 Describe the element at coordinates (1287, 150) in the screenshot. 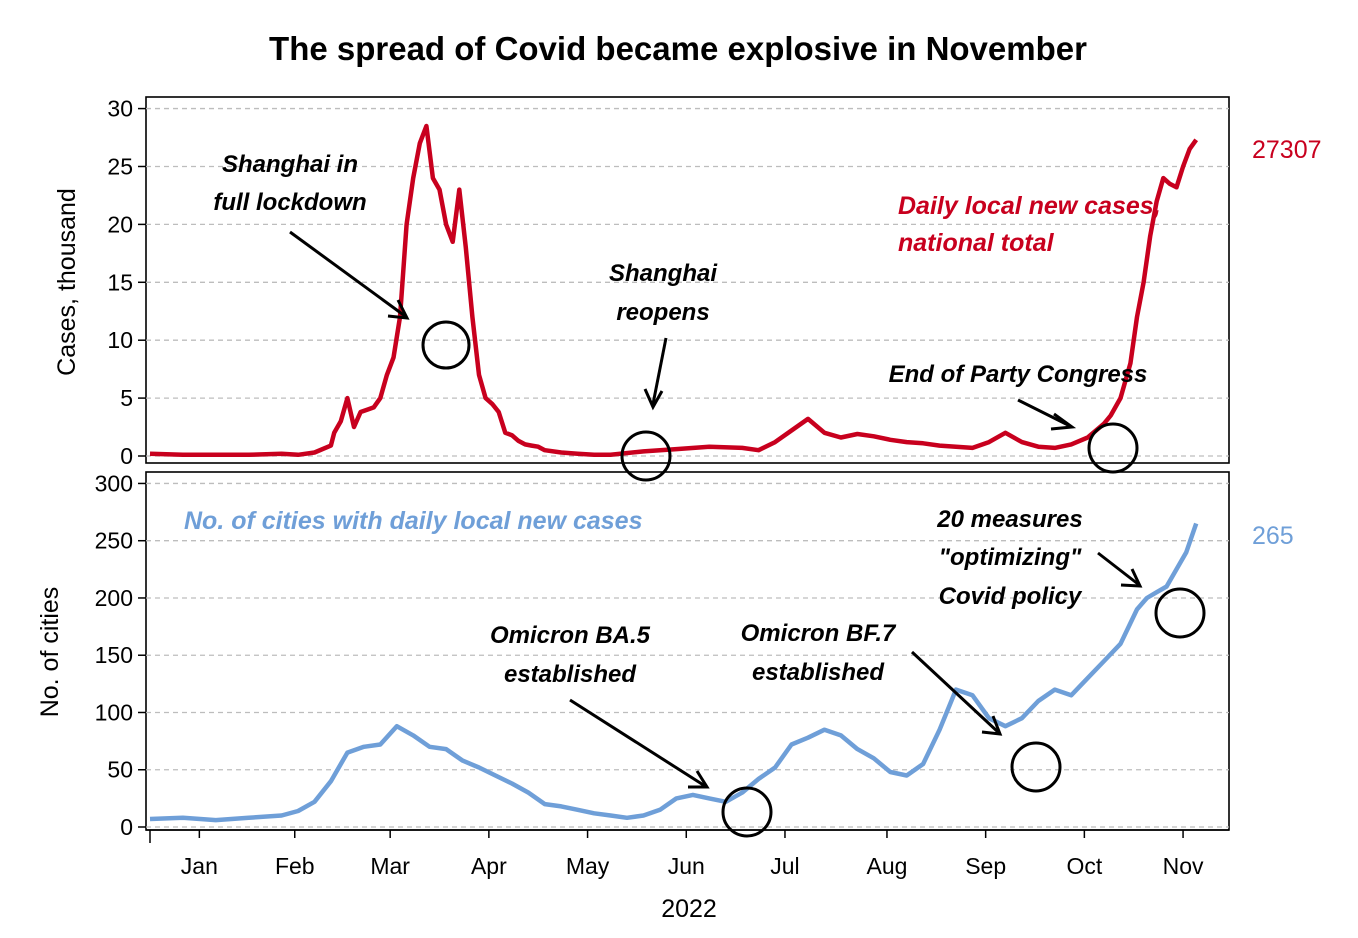

I see `cases-end-value: 27307` at that location.